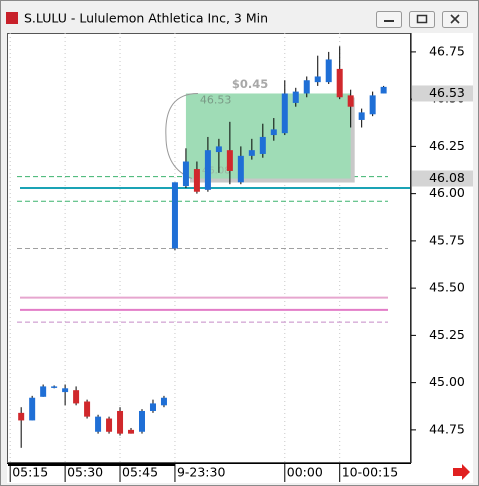 The image size is (479, 486). What do you see at coordinates (181, 135) in the screenshot?
I see `measure-bracket` at bounding box center [181, 135].